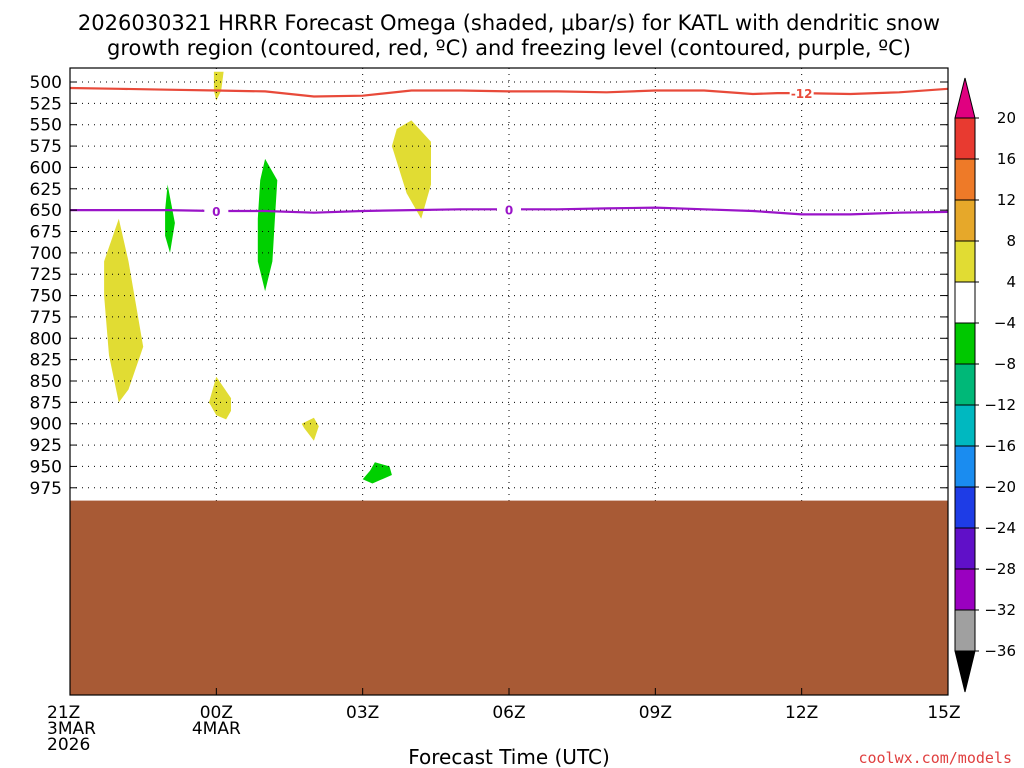 The image size is (1024, 768). What do you see at coordinates (508, 713) in the screenshot?
I see `x-tick-label-9-0: 06Z` at bounding box center [508, 713].